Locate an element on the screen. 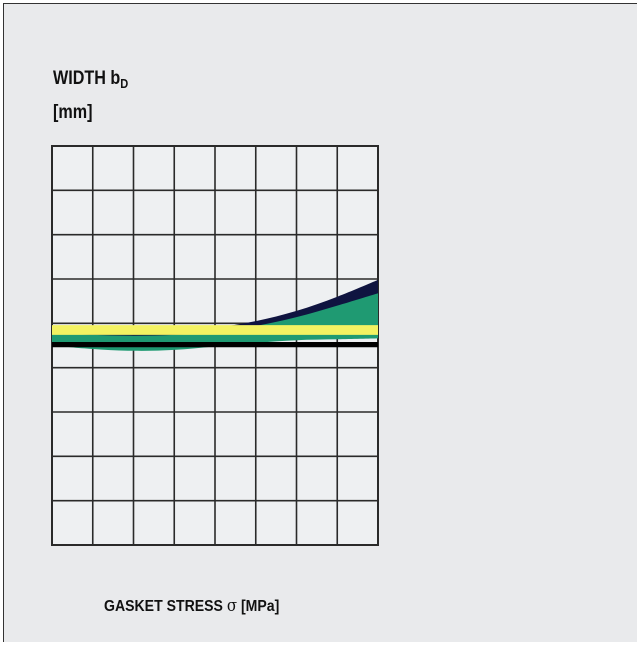 The width and height of the screenshot is (640, 645). x-axis-label-text: GASKET STRESS is located at coordinates (165, 606).